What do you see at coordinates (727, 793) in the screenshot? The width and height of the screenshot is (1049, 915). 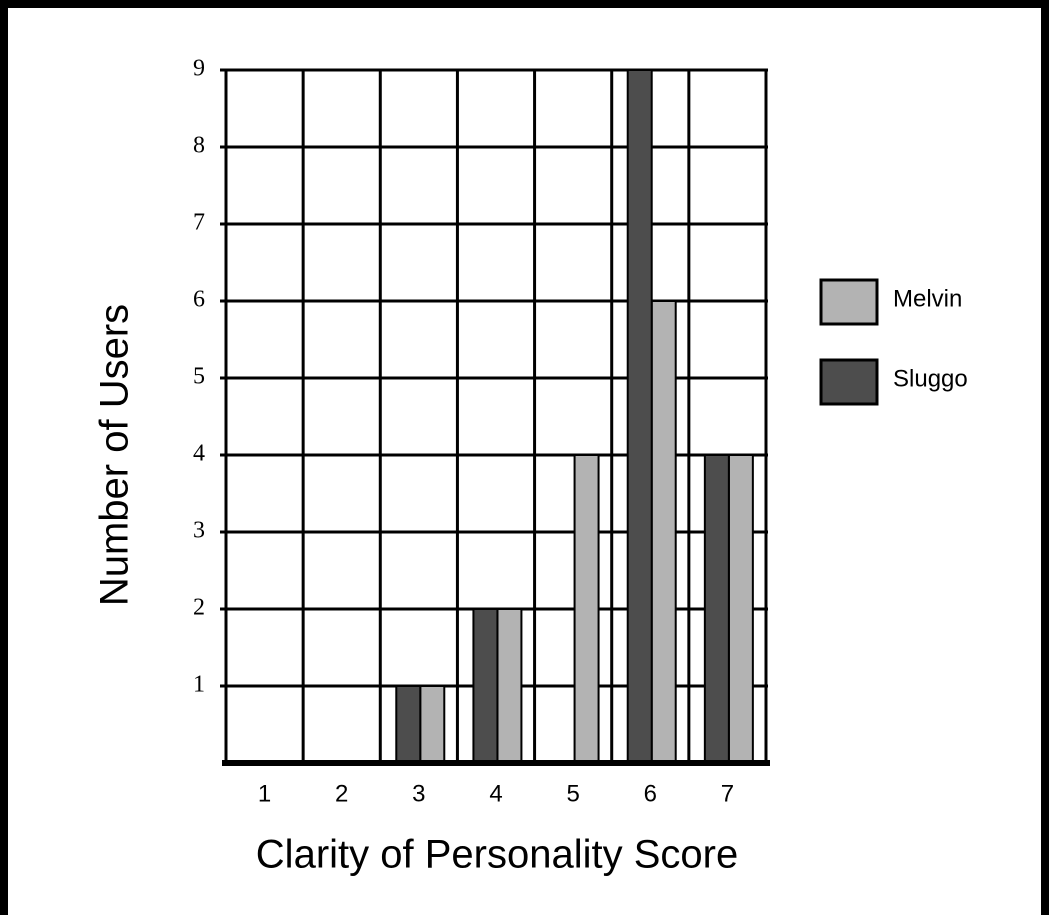 I see `x-tick-label: 7` at bounding box center [727, 793].